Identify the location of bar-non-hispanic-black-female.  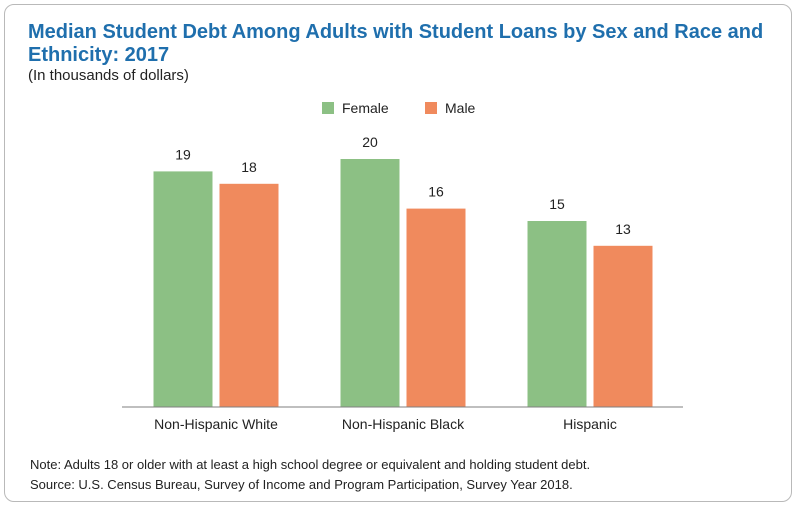
(370, 283).